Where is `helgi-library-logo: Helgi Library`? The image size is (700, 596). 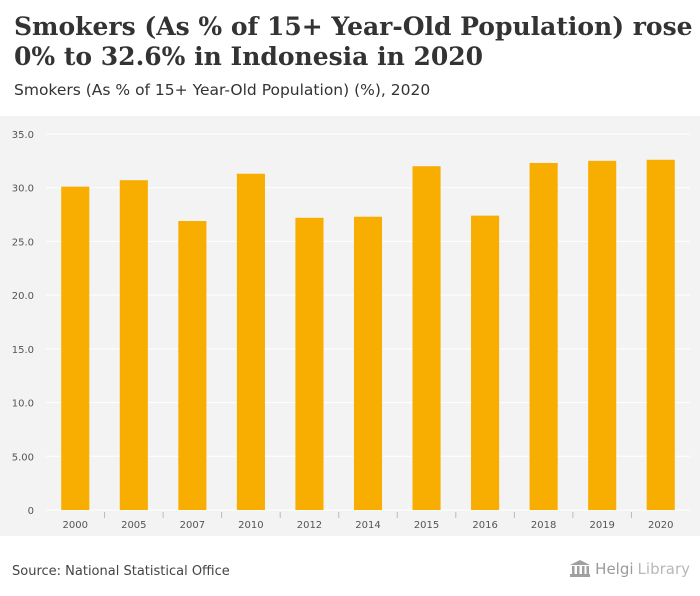
helgi-library-logo: Helgi Library is located at coordinates (629, 569).